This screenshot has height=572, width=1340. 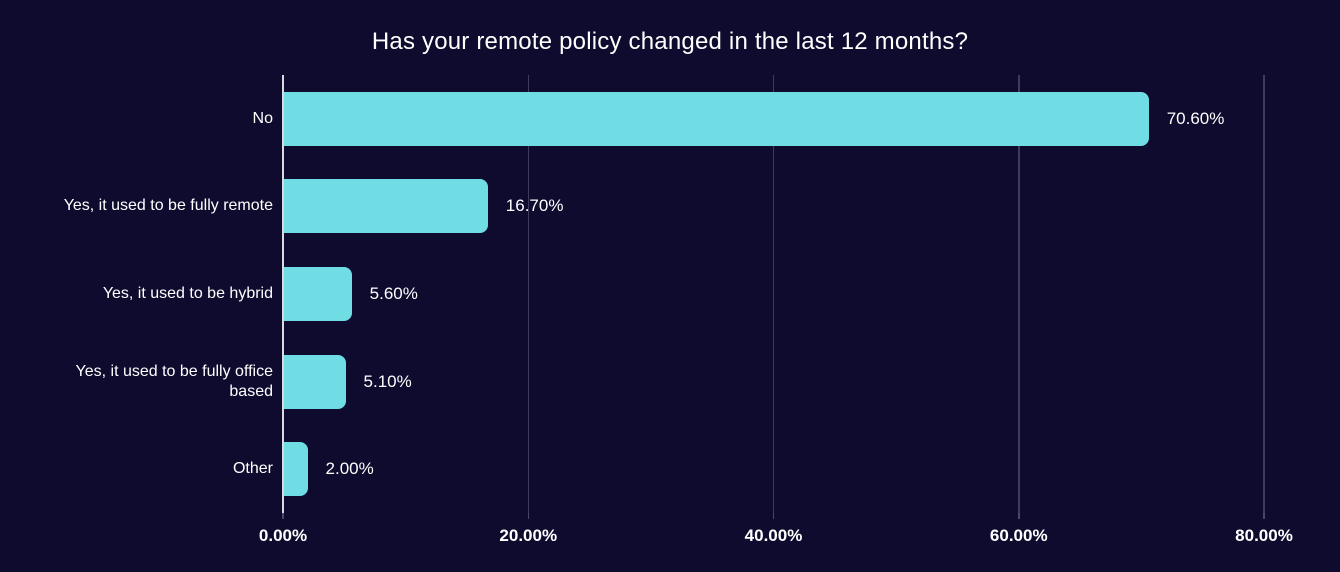 What do you see at coordinates (262, 118) in the screenshot?
I see `category-label: No` at bounding box center [262, 118].